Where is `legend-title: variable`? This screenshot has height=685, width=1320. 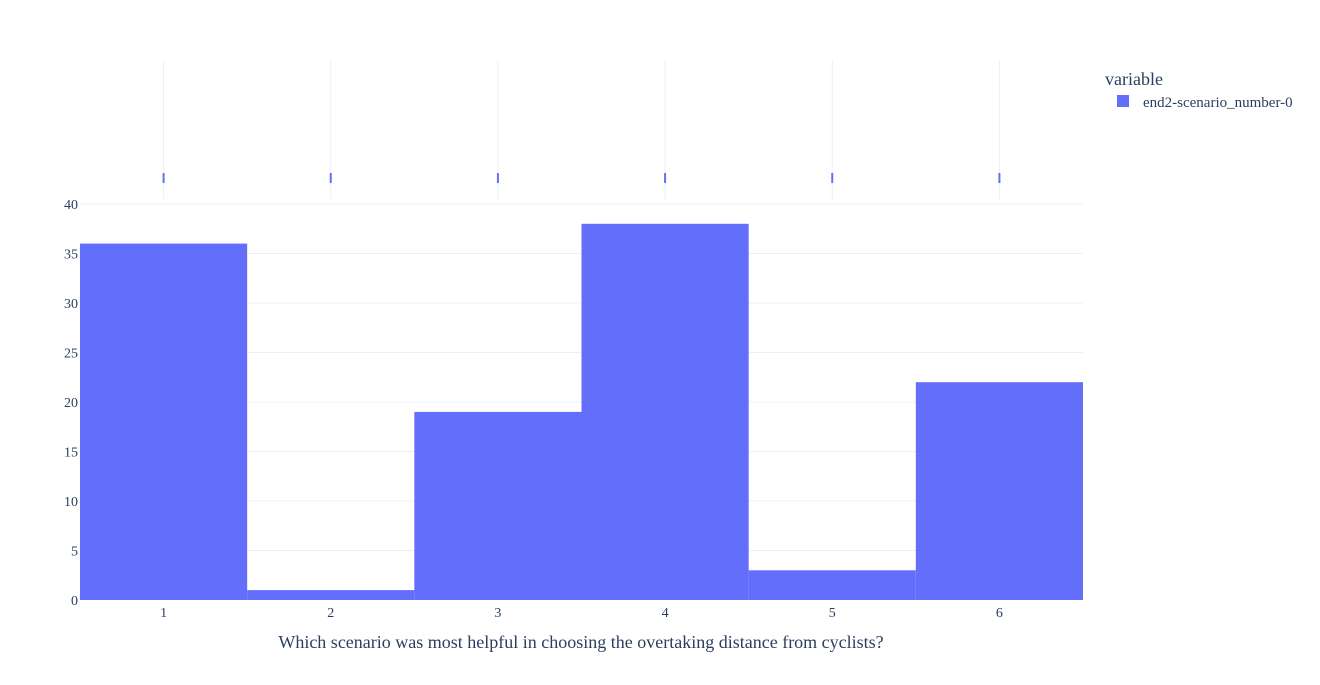 legend-title: variable is located at coordinates (1134, 79).